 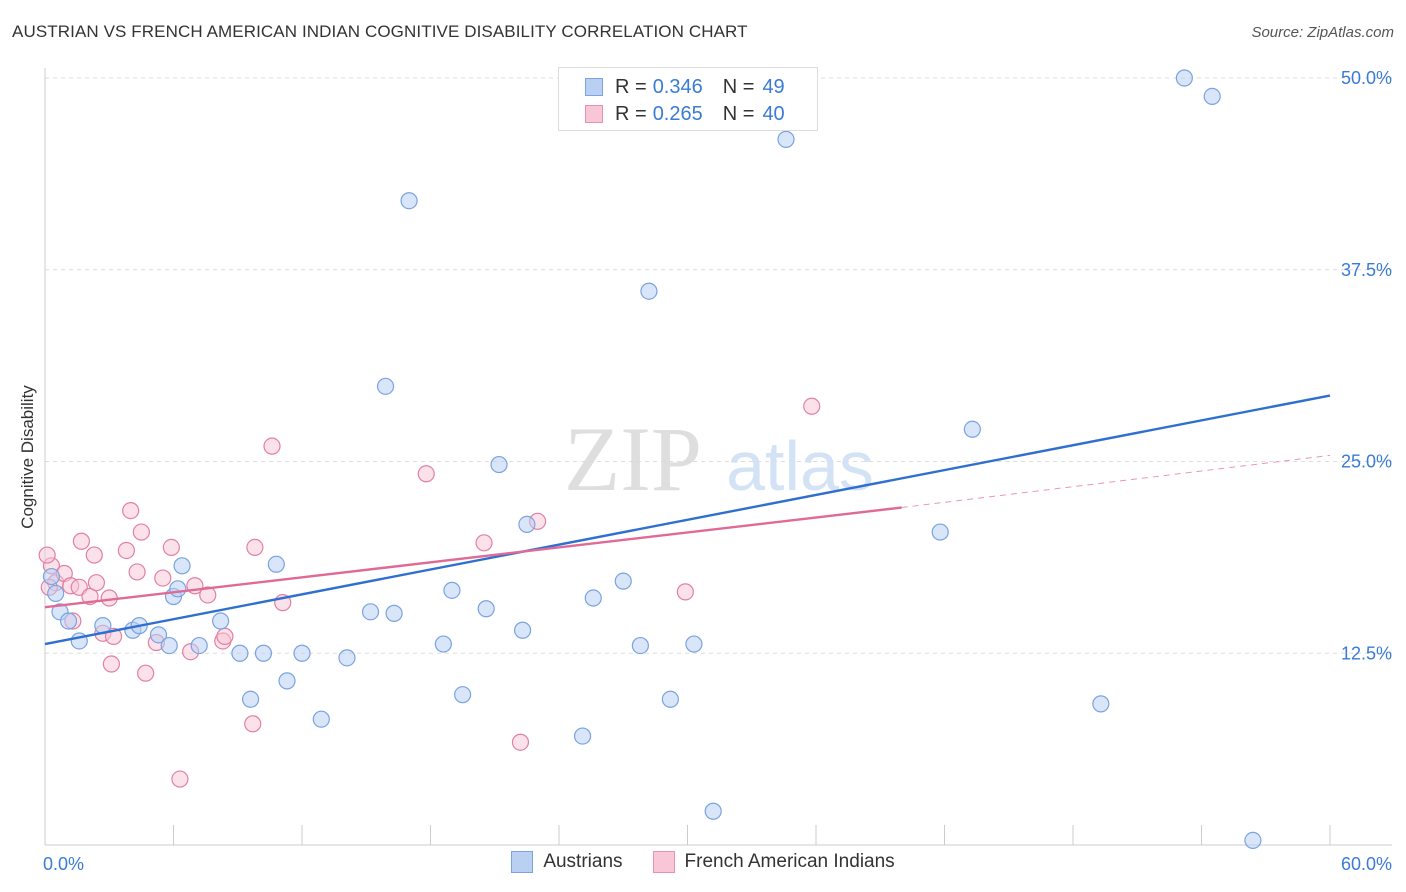 I want to click on watermark-zip: ZIP, so click(x=633, y=459).